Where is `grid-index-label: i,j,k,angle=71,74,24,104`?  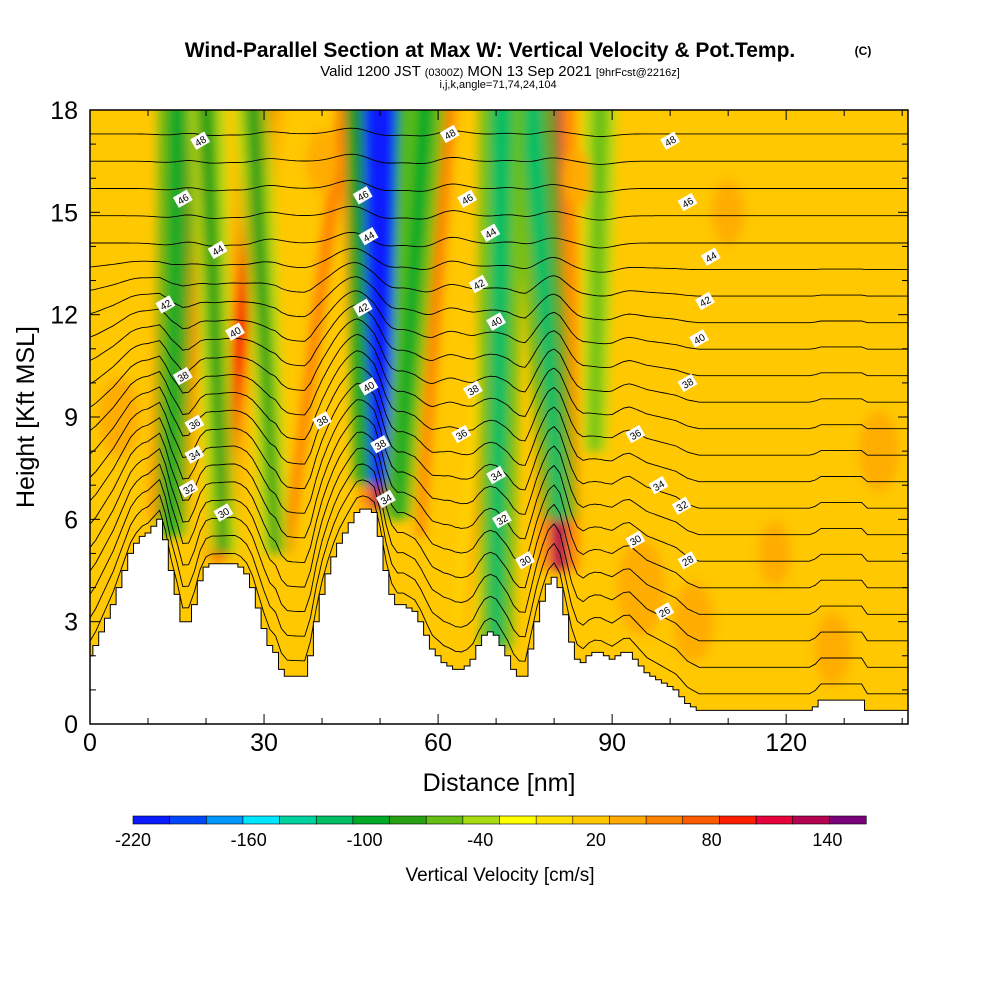
grid-index-label: i,j,k,angle=71,74,24,104 is located at coordinates (497, 85).